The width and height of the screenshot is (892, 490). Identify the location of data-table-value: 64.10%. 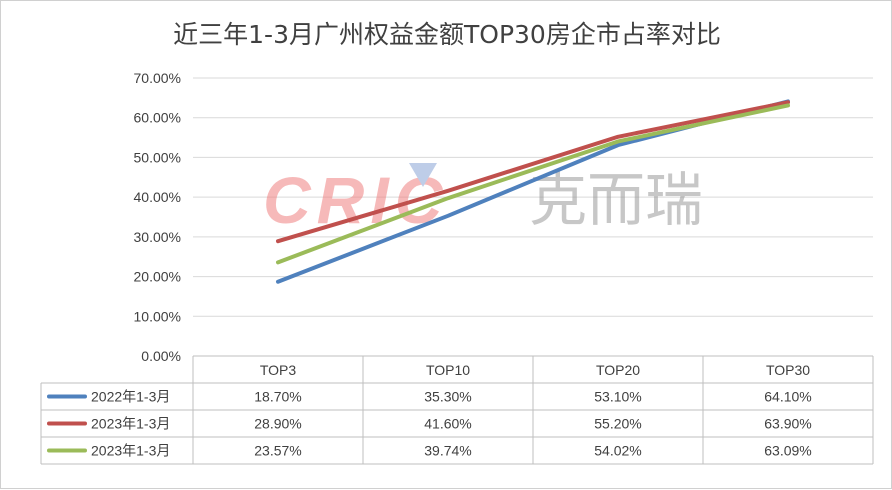
(787, 397).